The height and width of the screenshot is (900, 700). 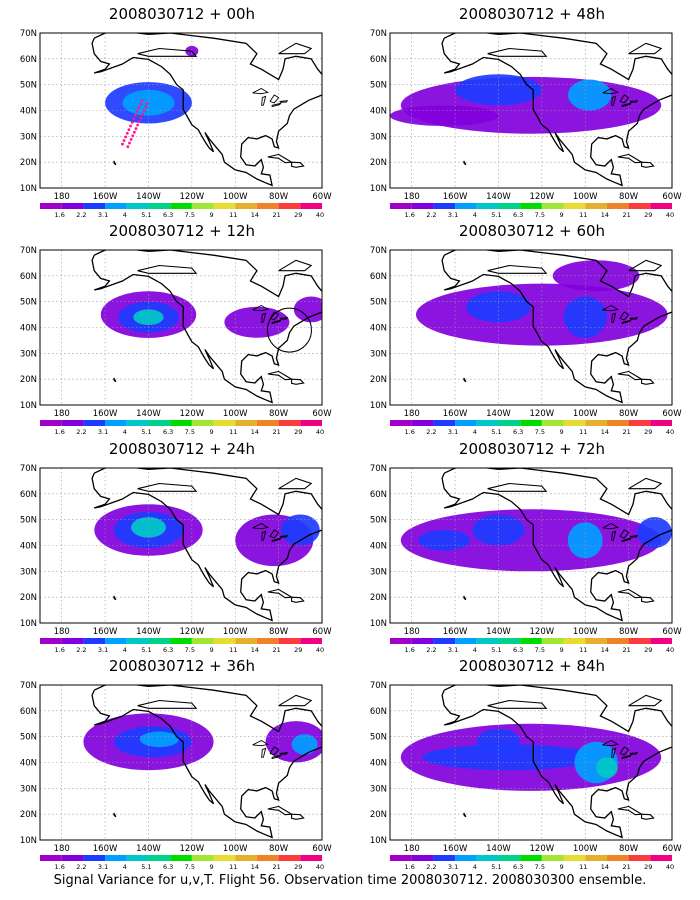 What do you see at coordinates (532, 666) in the screenshot?
I see `panel-title: 2008030712 + 84h` at bounding box center [532, 666].